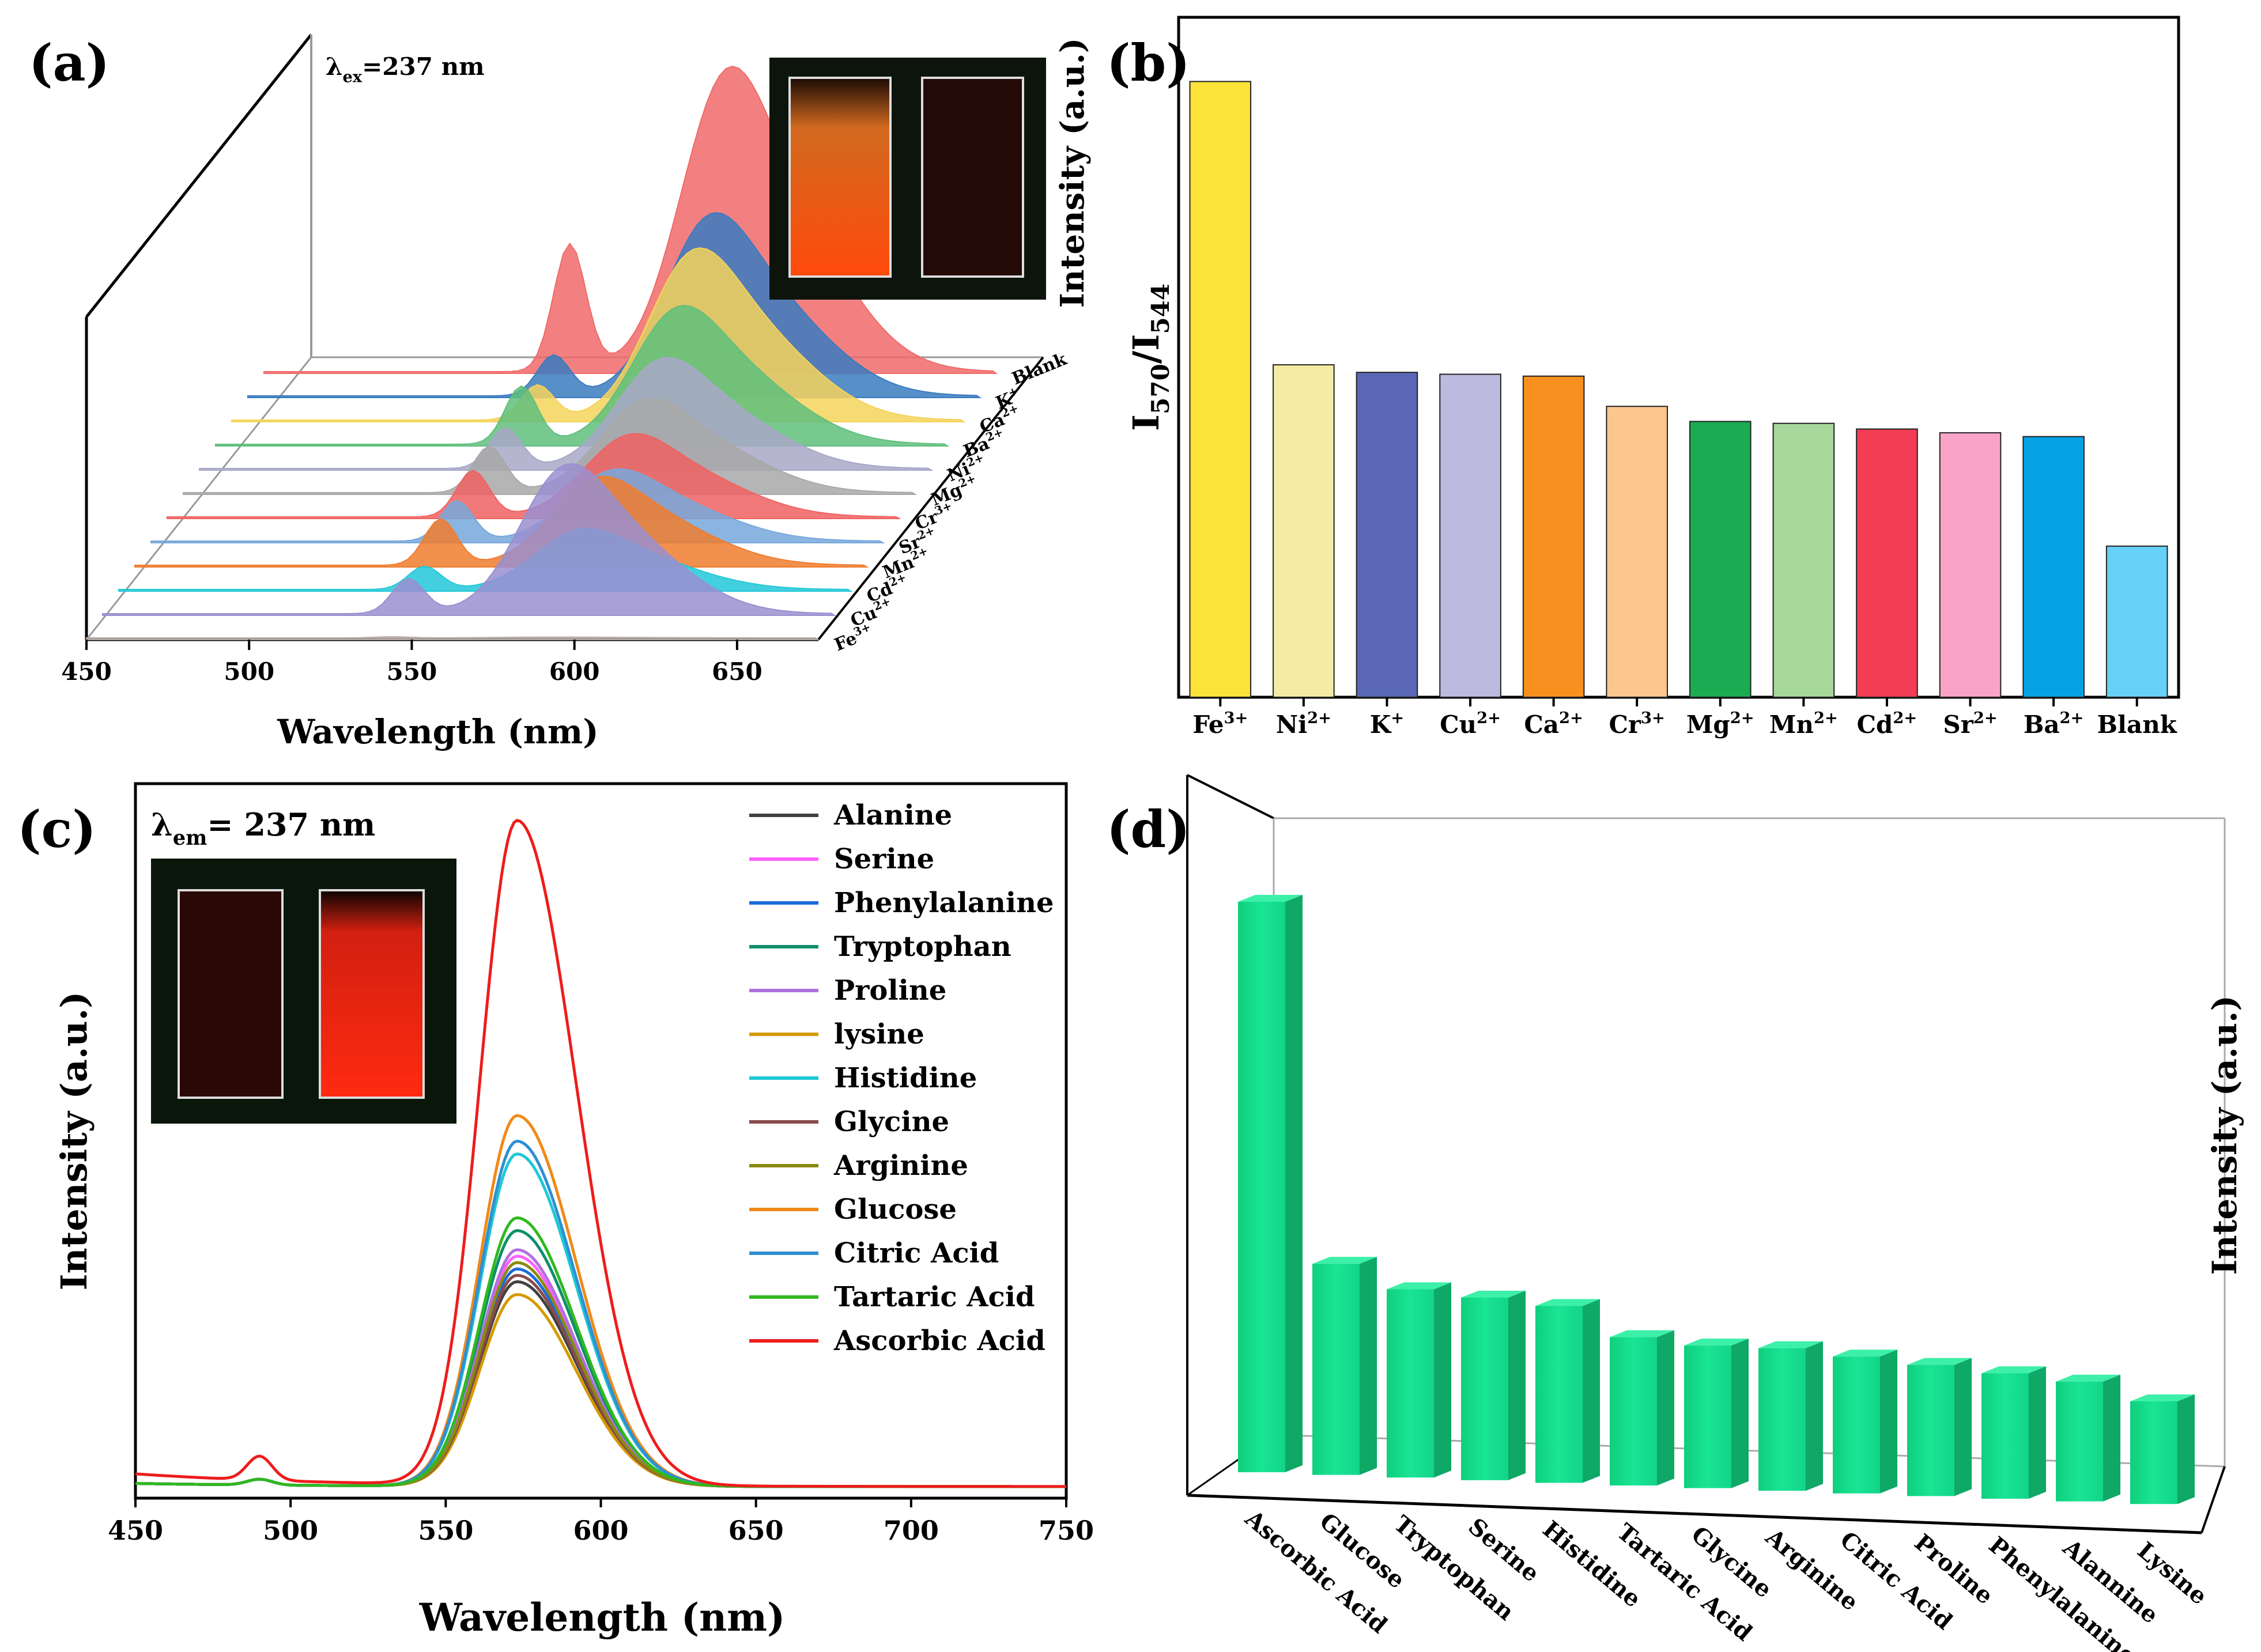  Describe the element at coordinates (1073, 173) in the screenshot. I see `z-axis-title: Intensity (a.u.)` at that location.